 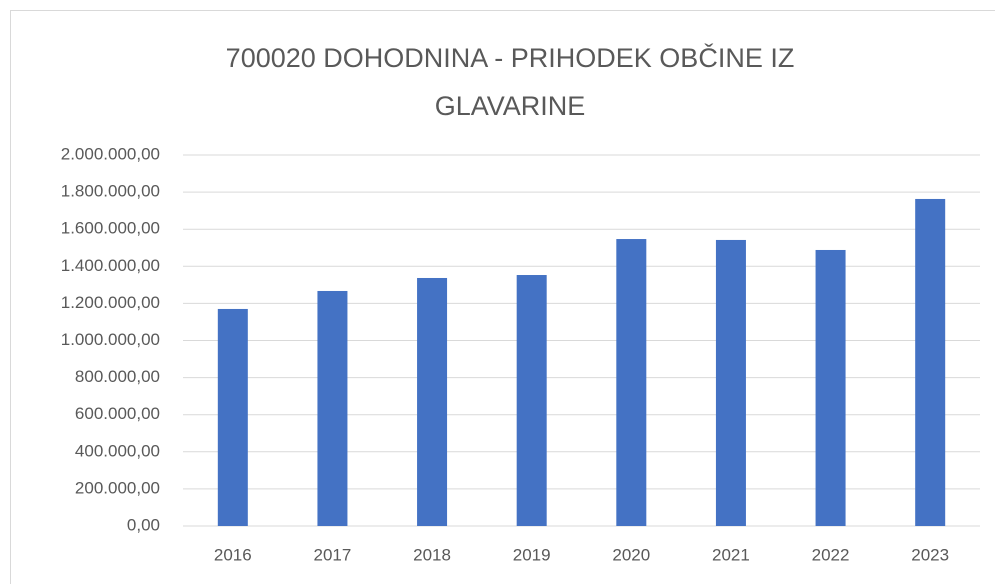 I want to click on x-tick-label: 2020, so click(x=631, y=554).